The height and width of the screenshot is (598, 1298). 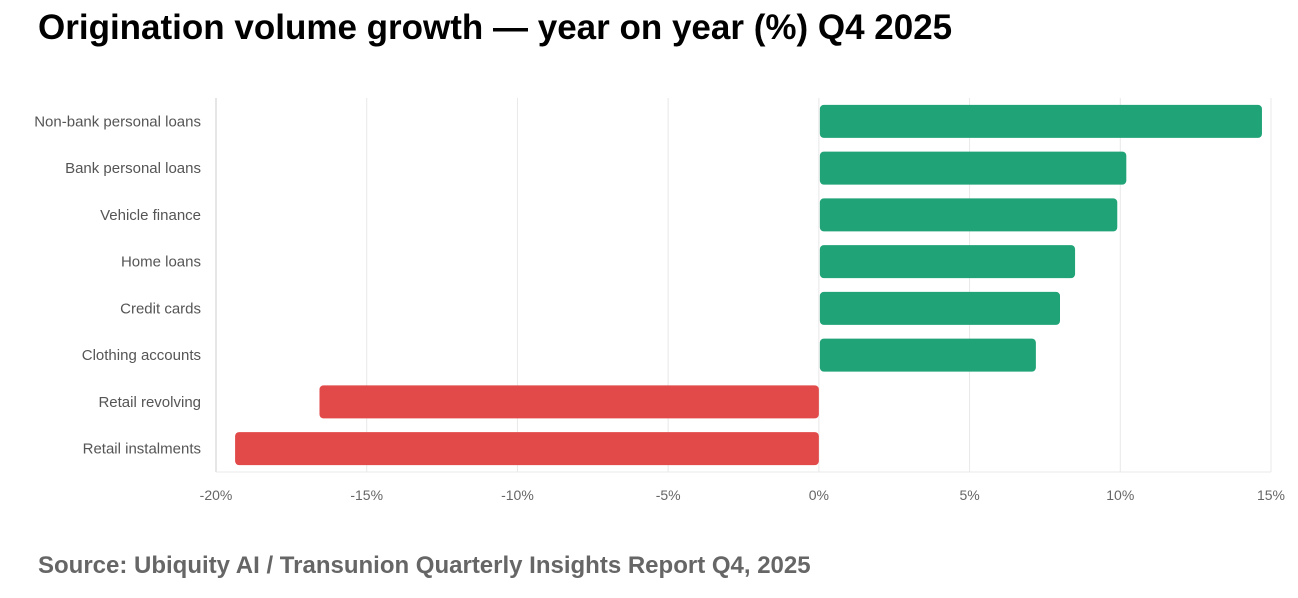 I want to click on category-label: Bank personal loans, so click(x=133, y=168).